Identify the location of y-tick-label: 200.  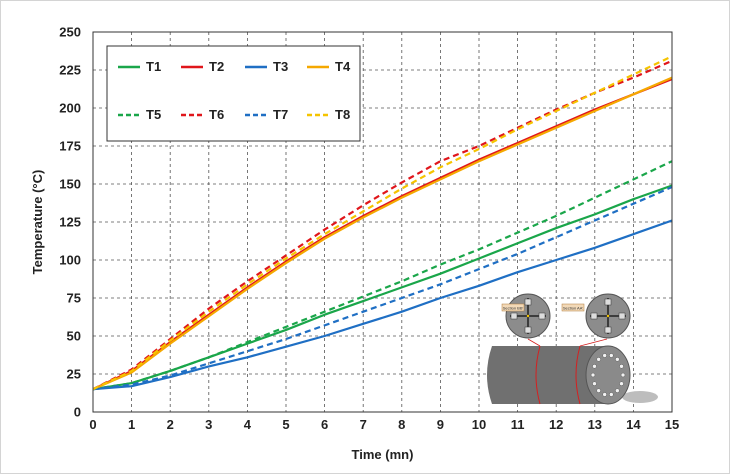
(70, 108).